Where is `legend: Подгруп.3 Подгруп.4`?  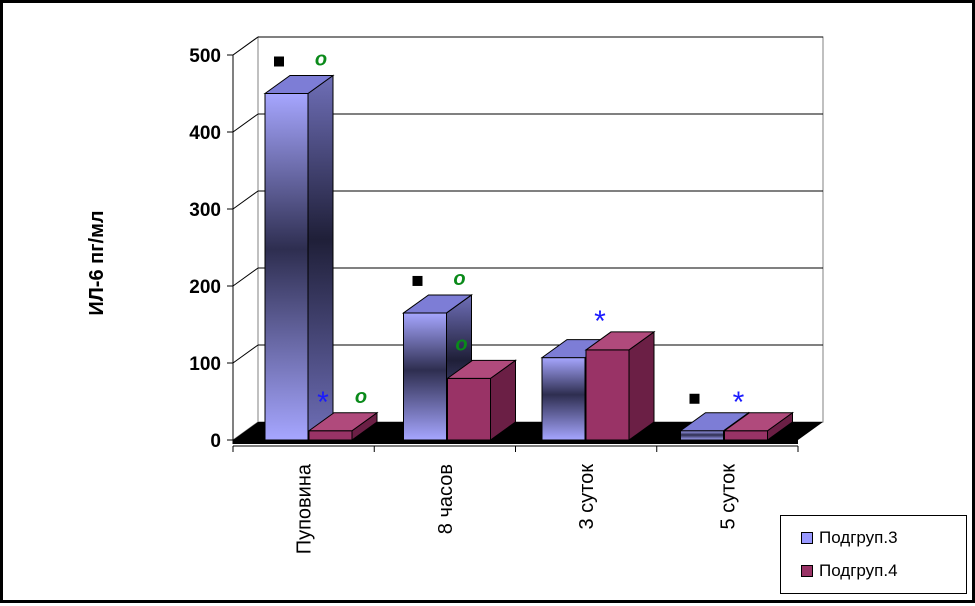 legend: Подгруп.3 Подгруп.4 is located at coordinates (873, 554).